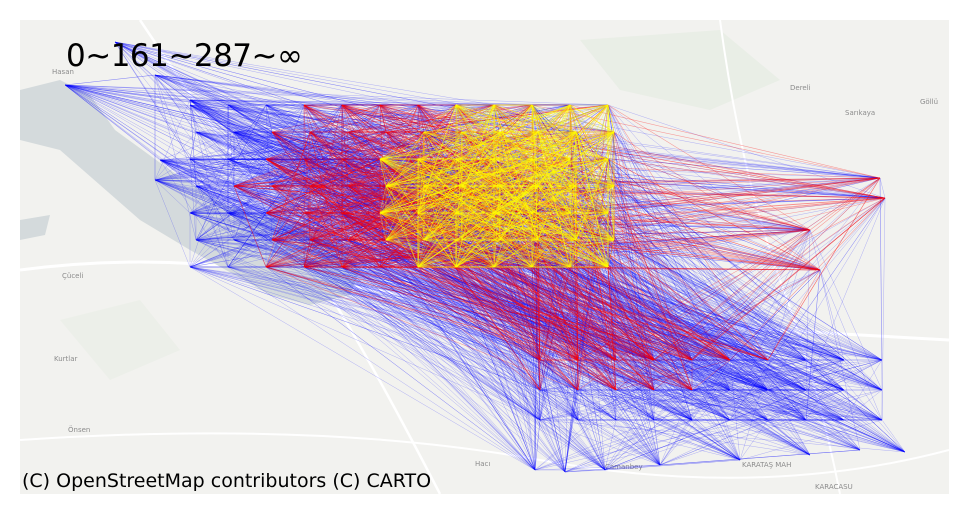 This screenshot has height=516, width=969. I want to click on place-label: Çüceli, so click(72, 276).